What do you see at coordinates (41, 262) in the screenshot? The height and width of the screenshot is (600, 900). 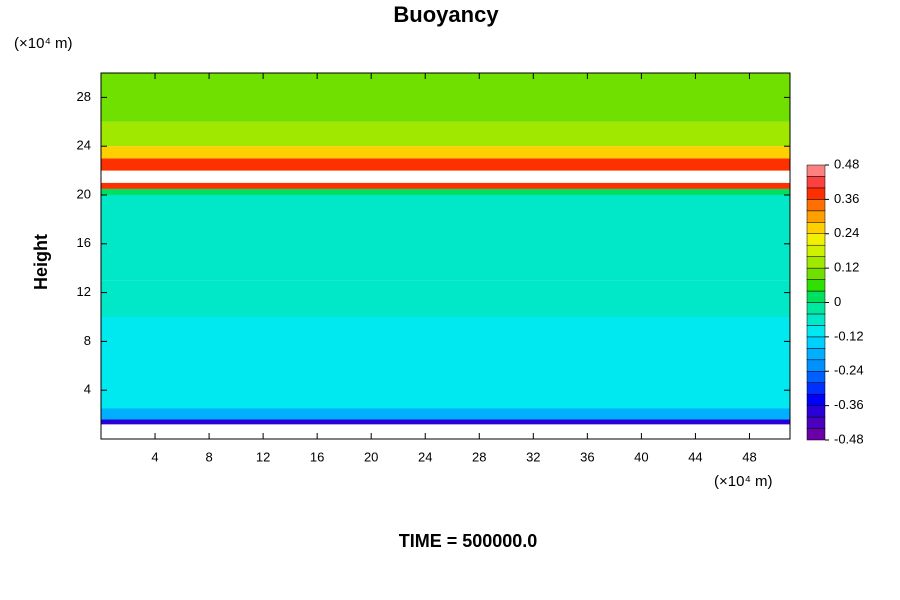 I see `y-axis-label: Height` at bounding box center [41, 262].